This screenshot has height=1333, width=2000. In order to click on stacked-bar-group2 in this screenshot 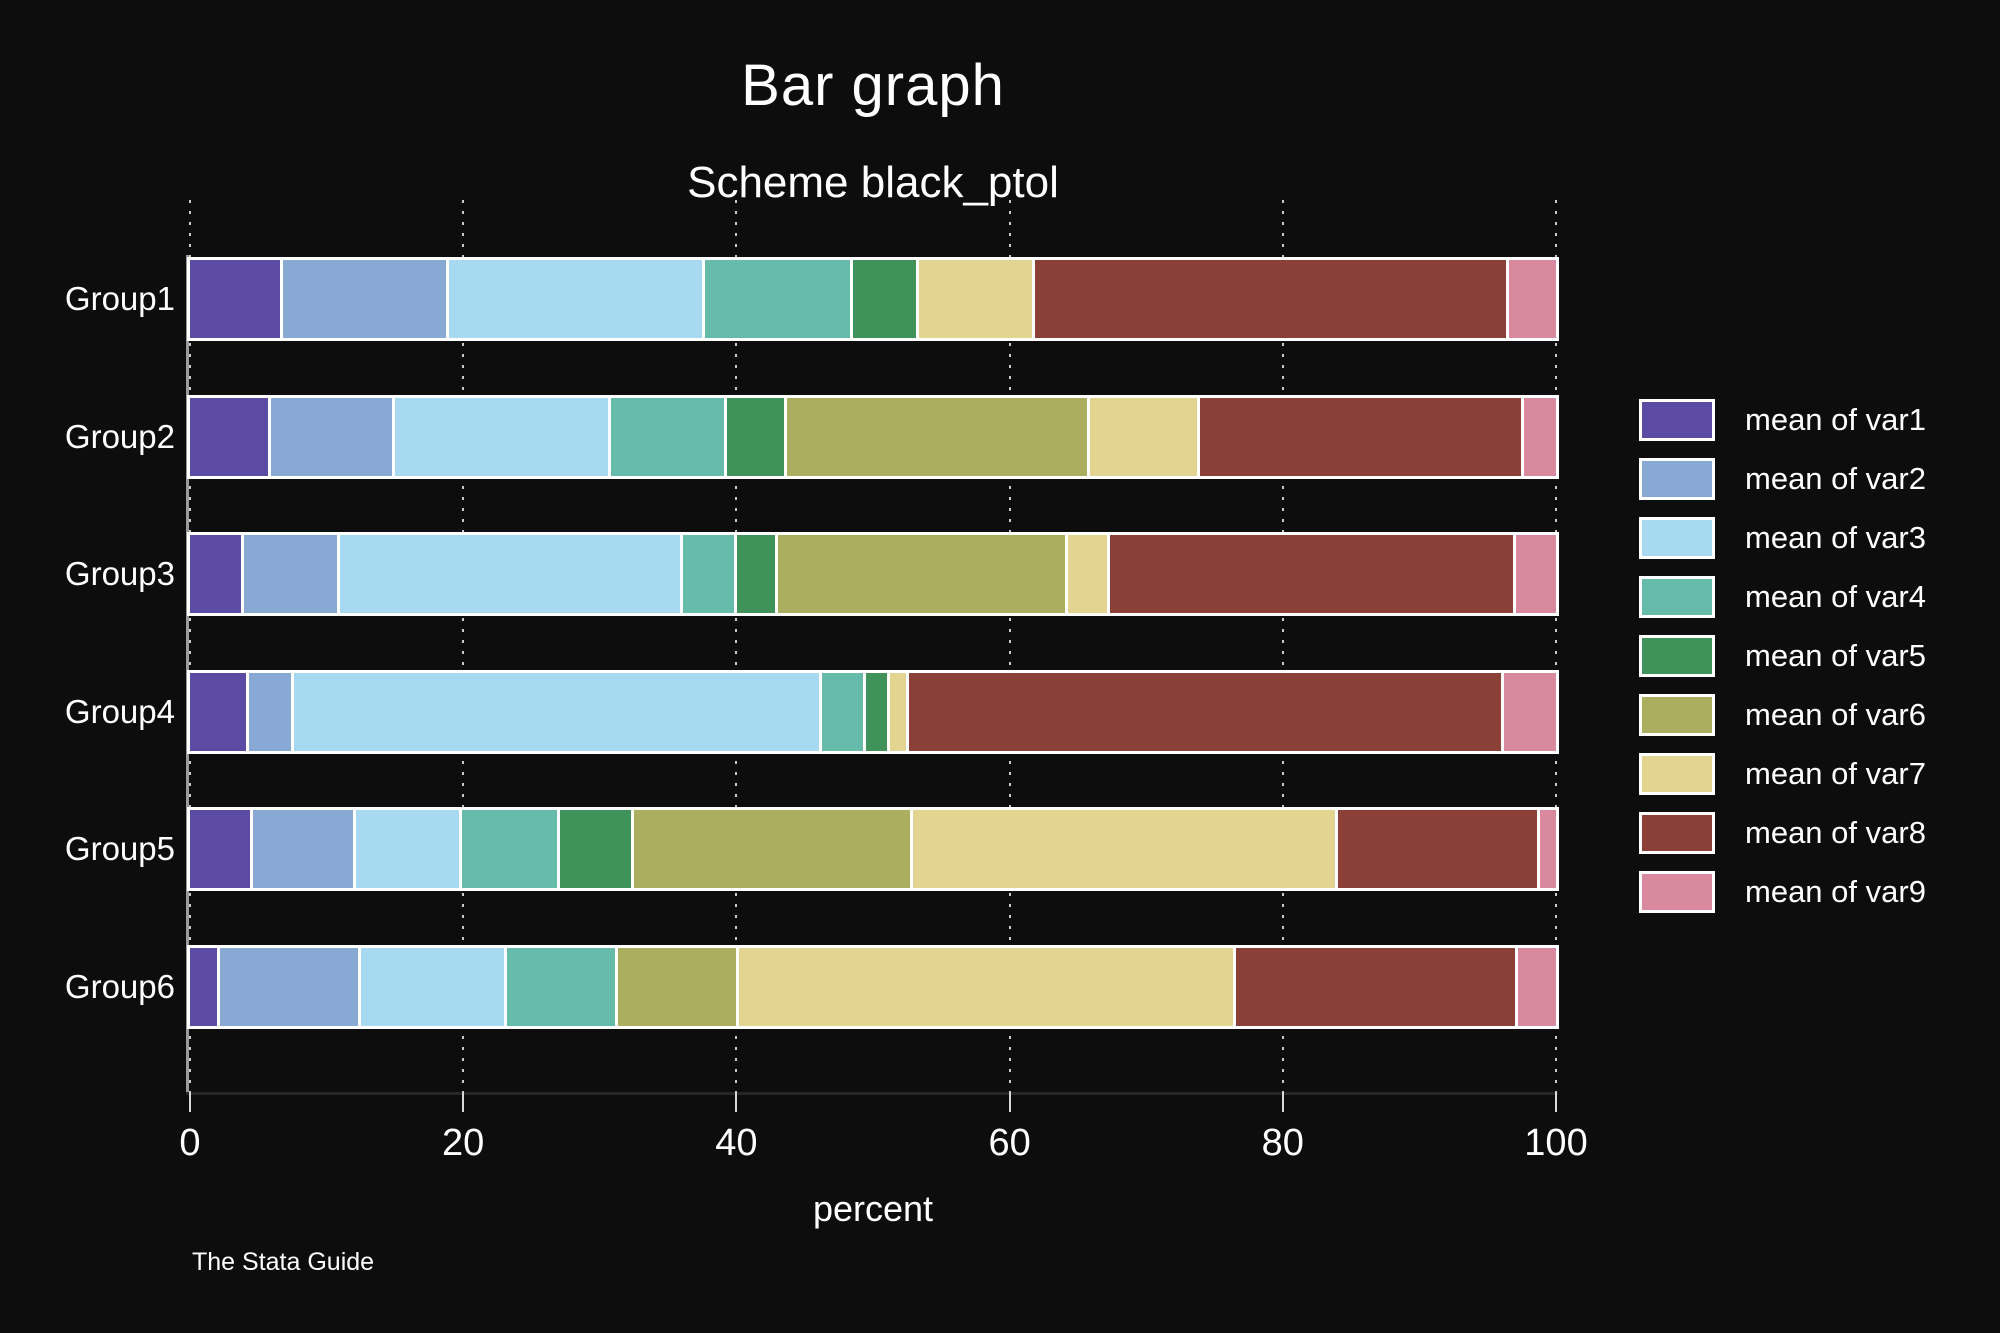, I will do `click(873, 436)`.